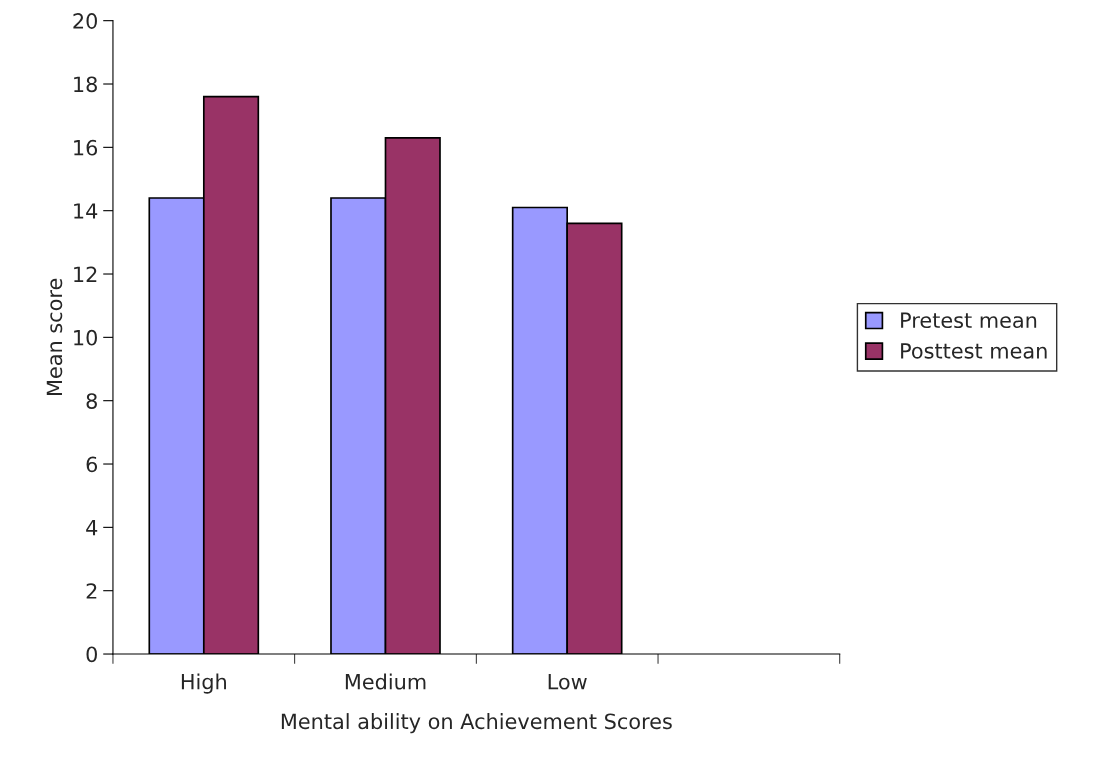 The image size is (1102, 780). Describe the element at coordinates (91, 401) in the screenshot. I see `y-tick-label: 8` at that location.